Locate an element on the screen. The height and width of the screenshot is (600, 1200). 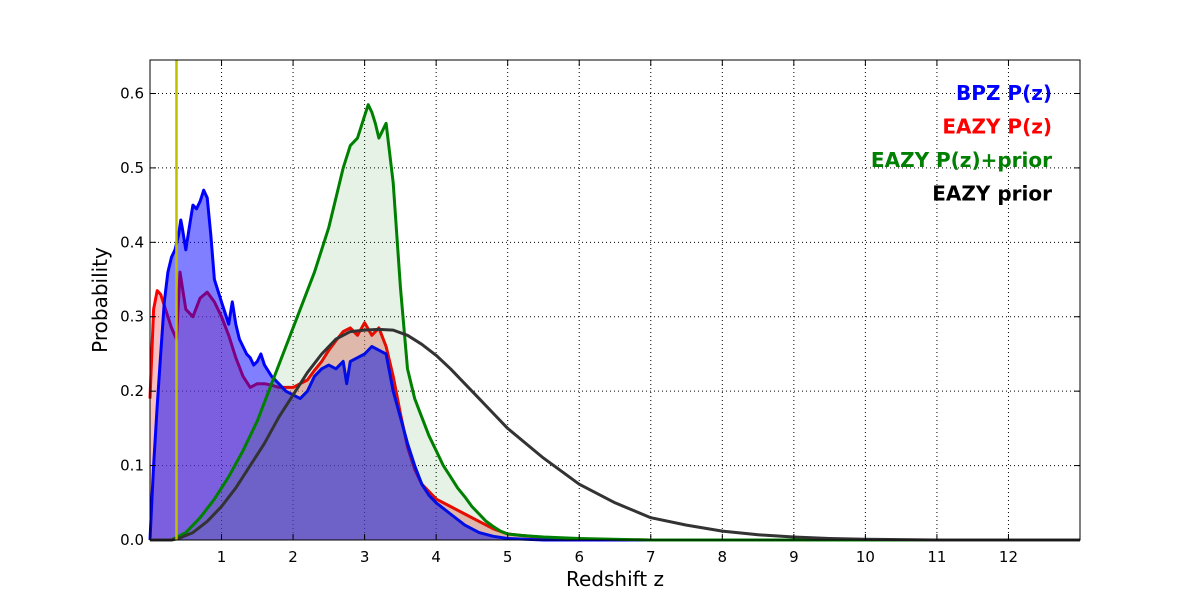
y-tick-label: 0.5 is located at coordinates (132, 168).